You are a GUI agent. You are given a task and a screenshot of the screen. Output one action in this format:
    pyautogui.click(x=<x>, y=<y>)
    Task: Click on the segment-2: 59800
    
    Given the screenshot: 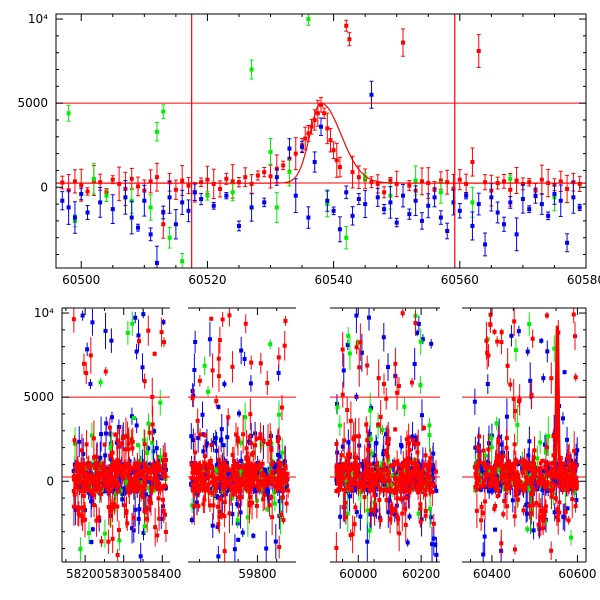 What is the action you would take?
    pyautogui.click(x=242, y=444)
    